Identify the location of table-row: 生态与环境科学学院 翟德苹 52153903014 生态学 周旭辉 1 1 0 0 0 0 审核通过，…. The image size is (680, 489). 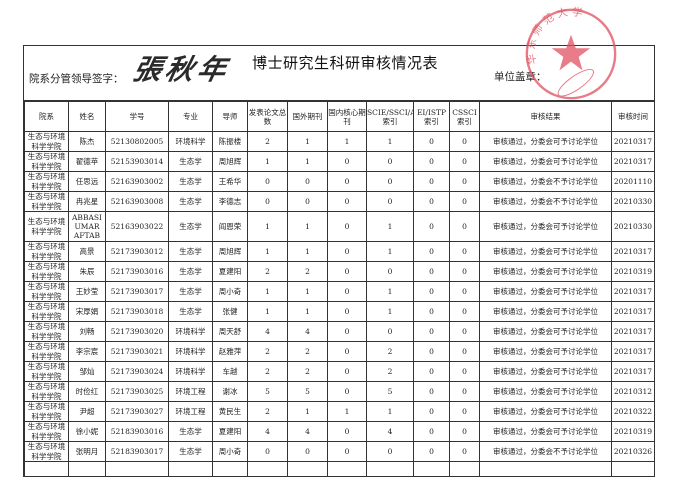
(339, 161).